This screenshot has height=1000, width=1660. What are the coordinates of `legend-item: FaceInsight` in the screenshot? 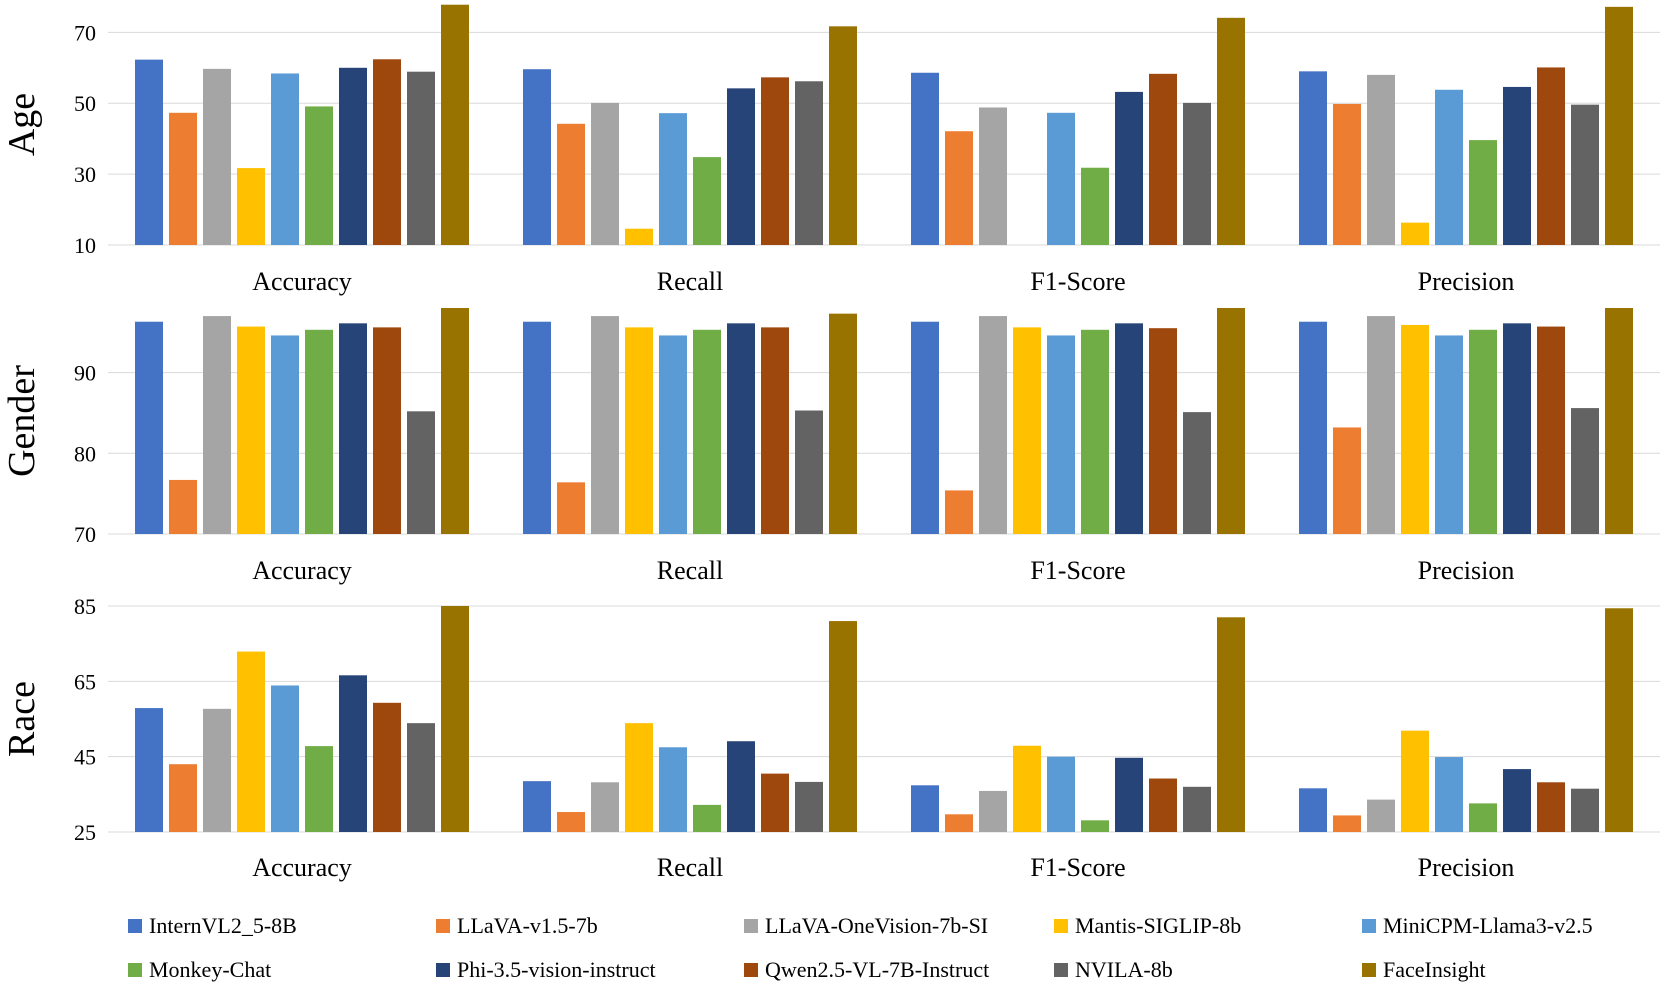 It's located at (1424, 969).